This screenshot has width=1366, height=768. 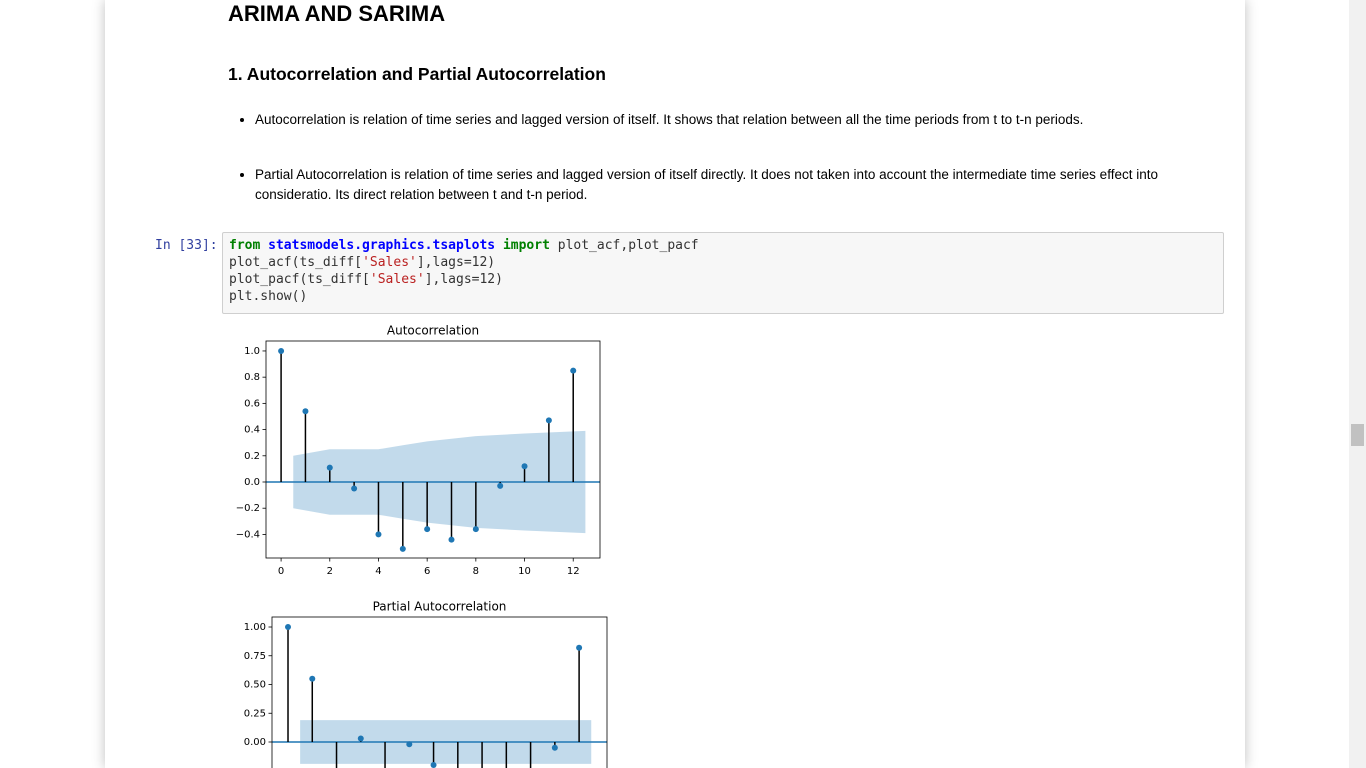 What do you see at coordinates (299, 279) in the screenshot?
I see `code-token: plot_pacf(ts_diff[` at bounding box center [299, 279].